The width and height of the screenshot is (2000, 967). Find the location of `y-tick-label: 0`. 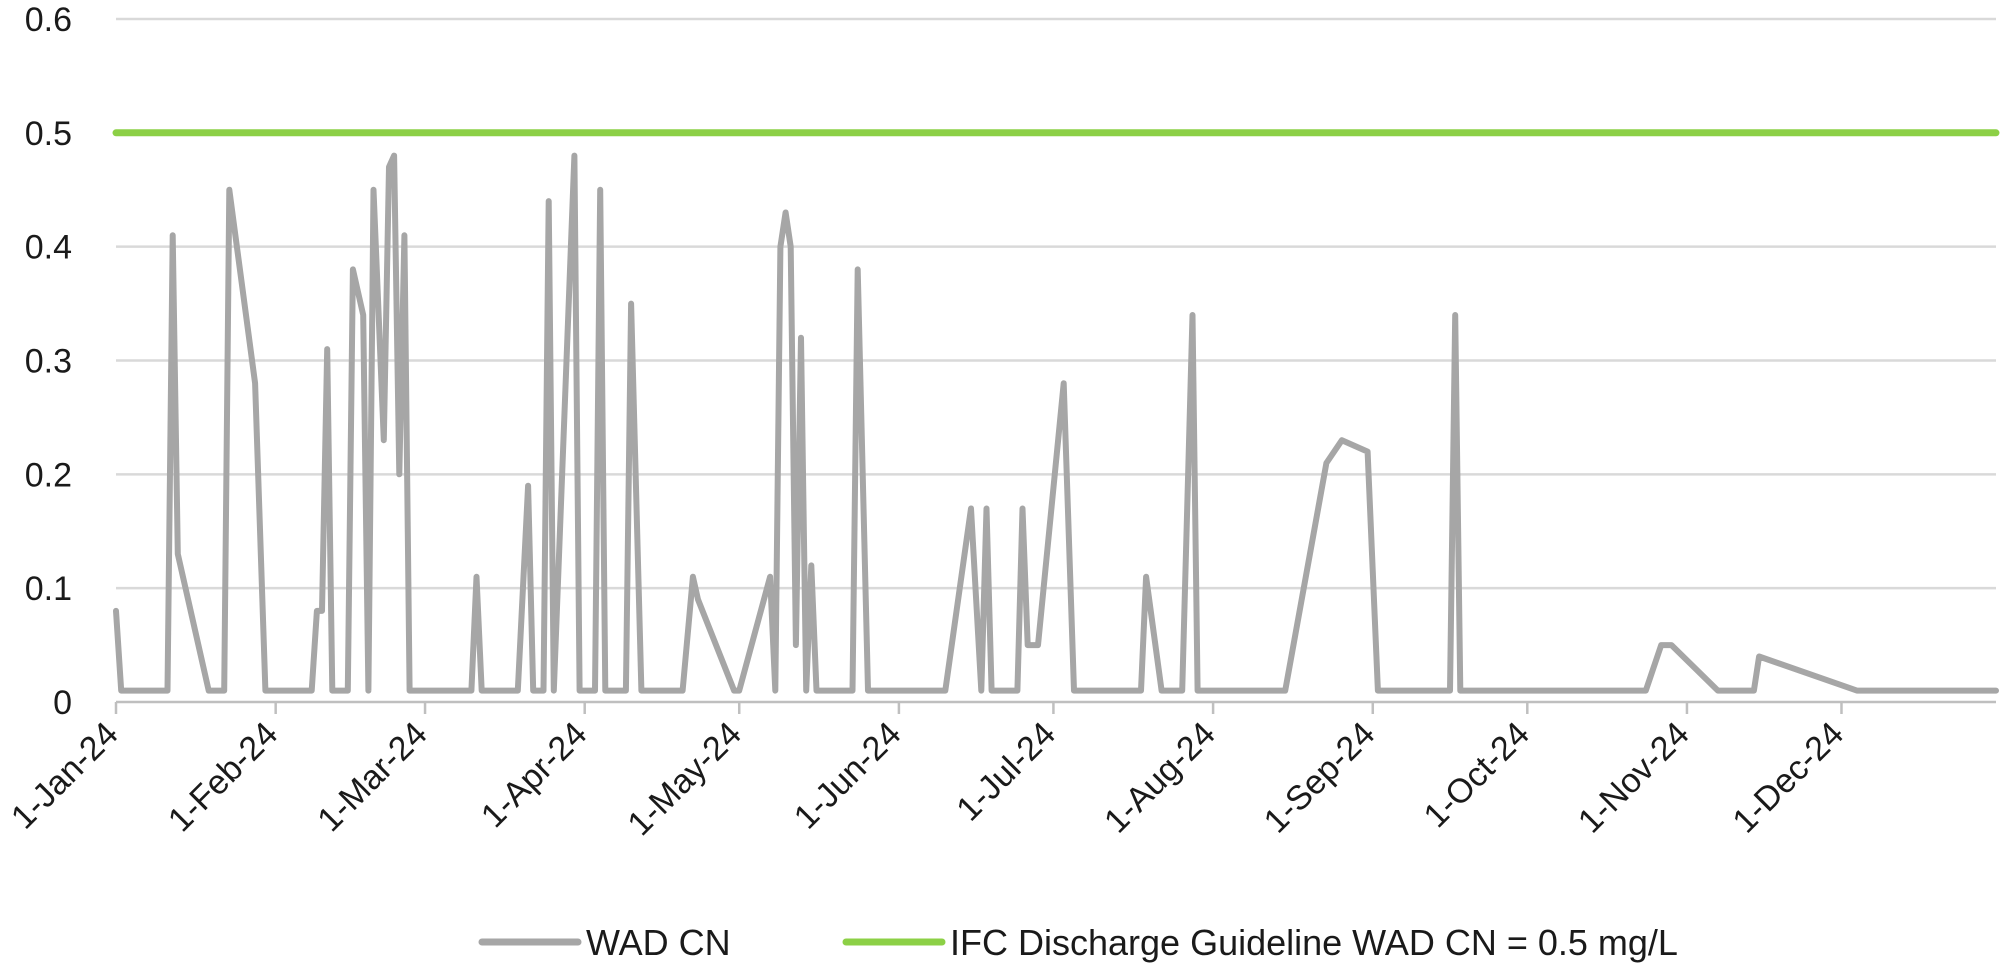

y-tick-label: 0 is located at coordinates (62, 703).